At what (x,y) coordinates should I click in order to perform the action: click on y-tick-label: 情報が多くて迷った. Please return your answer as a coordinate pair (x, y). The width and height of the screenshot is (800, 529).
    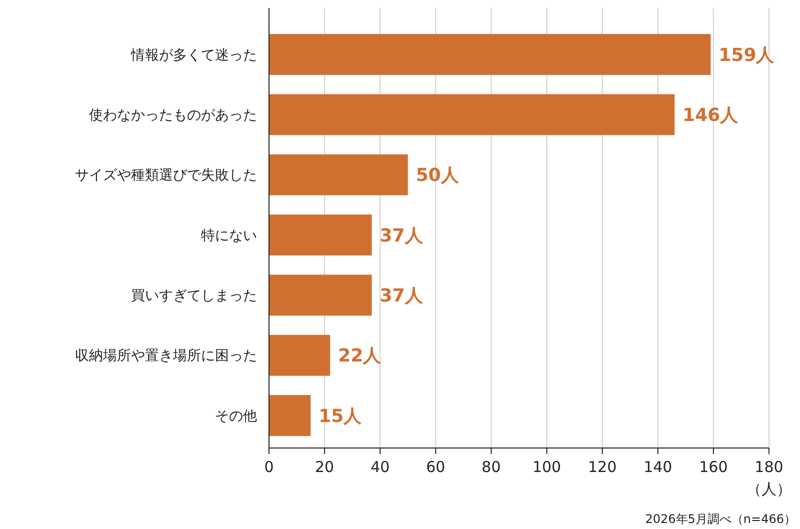
    Looking at the image, I should click on (193, 55).